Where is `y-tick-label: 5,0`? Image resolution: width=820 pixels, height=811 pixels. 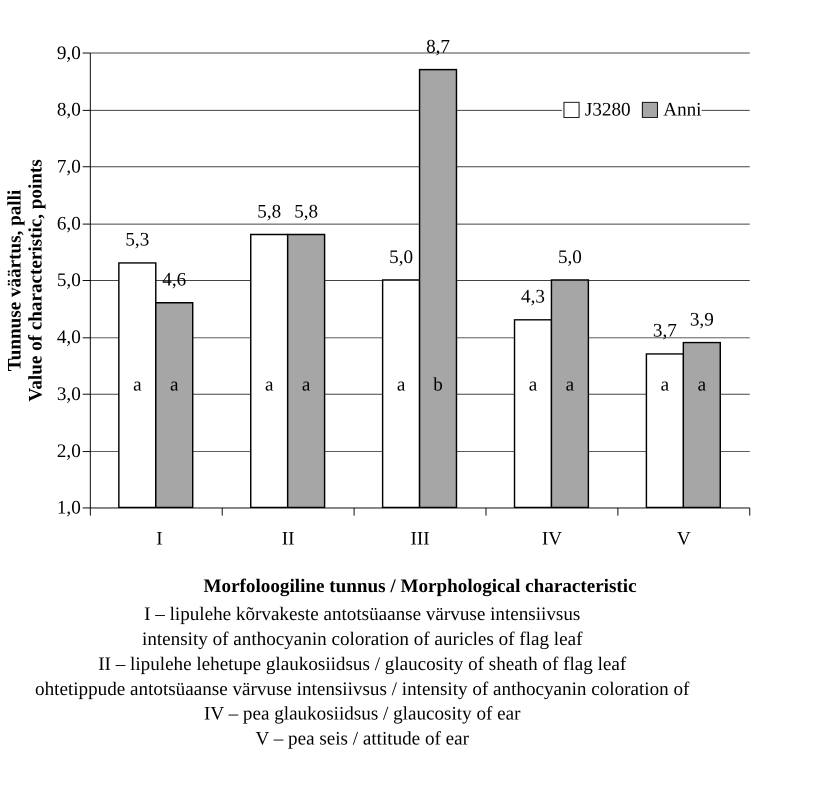 y-tick-label: 5,0 is located at coordinates (68, 281).